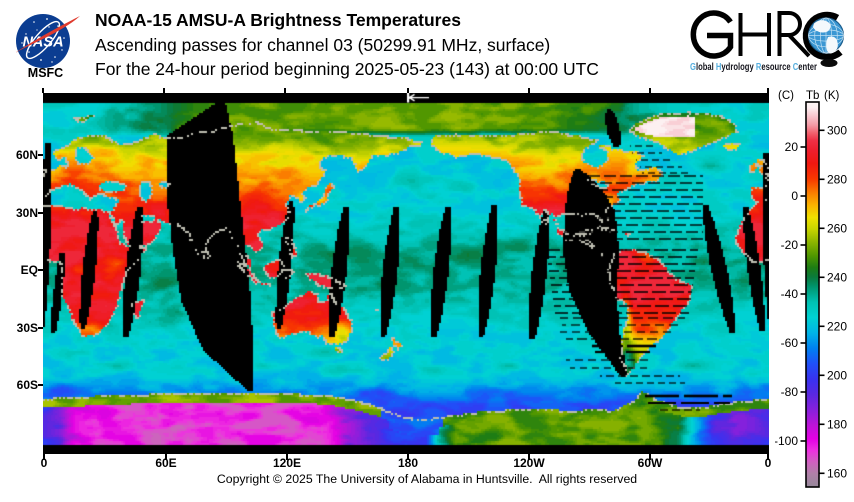  What do you see at coordinates (837, 278) in the screenshot?
I see `svg-text: 240` at bounding box center [837, 278].